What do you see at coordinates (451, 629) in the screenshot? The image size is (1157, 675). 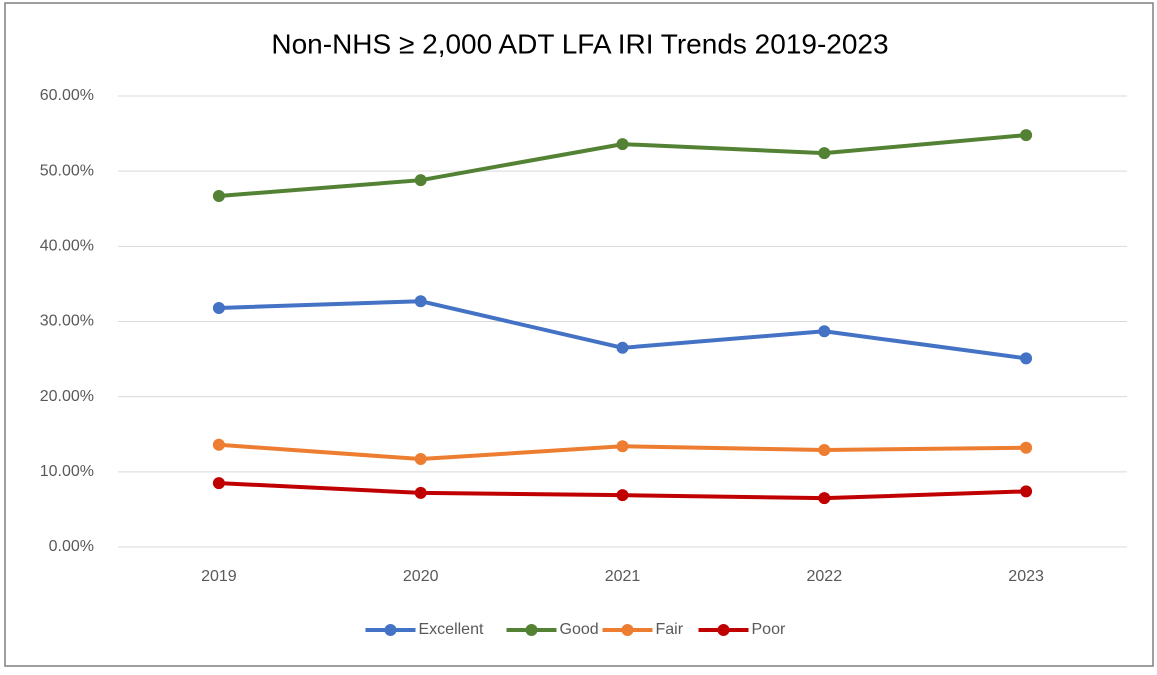 I see `legend-label: Excellent` at bounding box center [451, 629].